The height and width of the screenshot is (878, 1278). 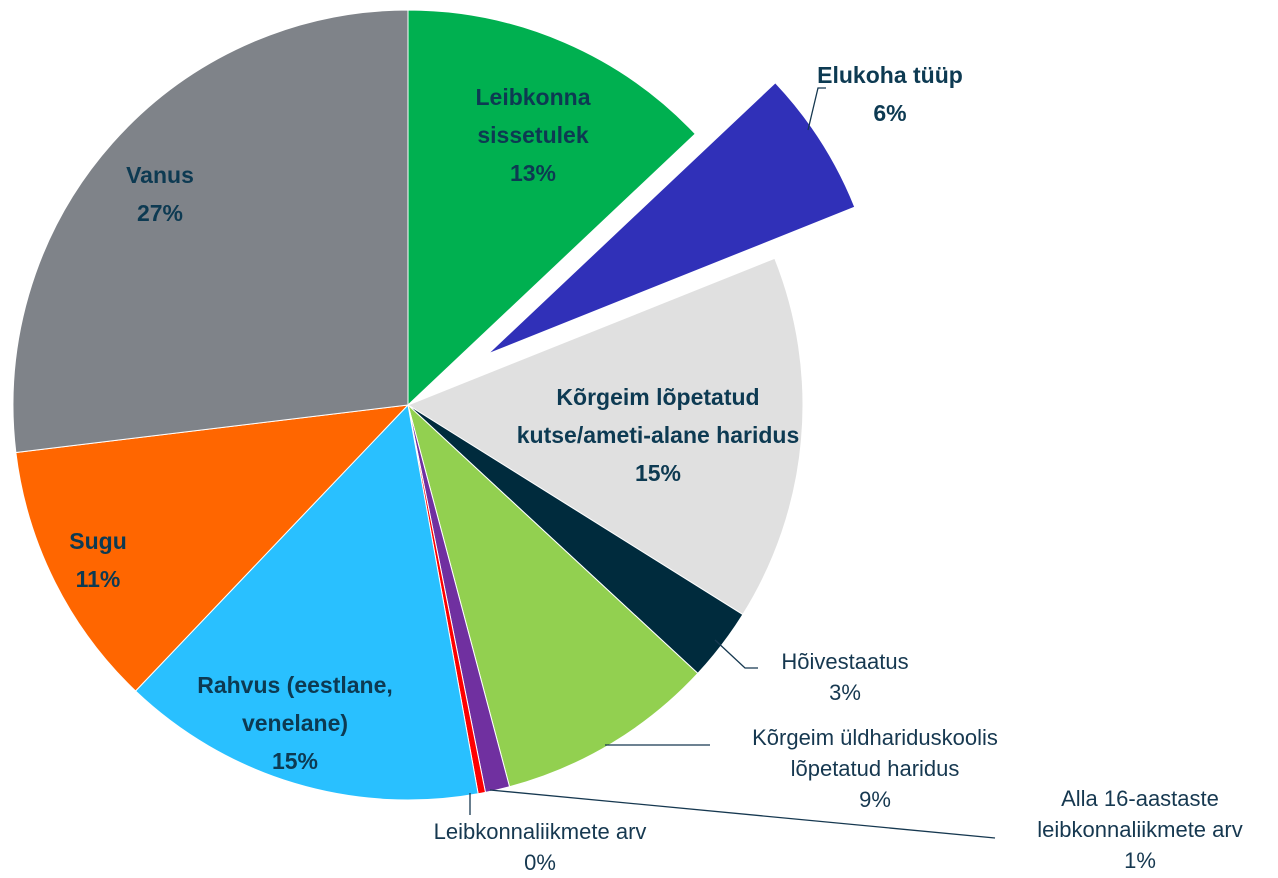 What do you see at coordinates (540, 862) in the screenshot?
I see `slice-value-label: 0%` at bounding box center [540, 862].